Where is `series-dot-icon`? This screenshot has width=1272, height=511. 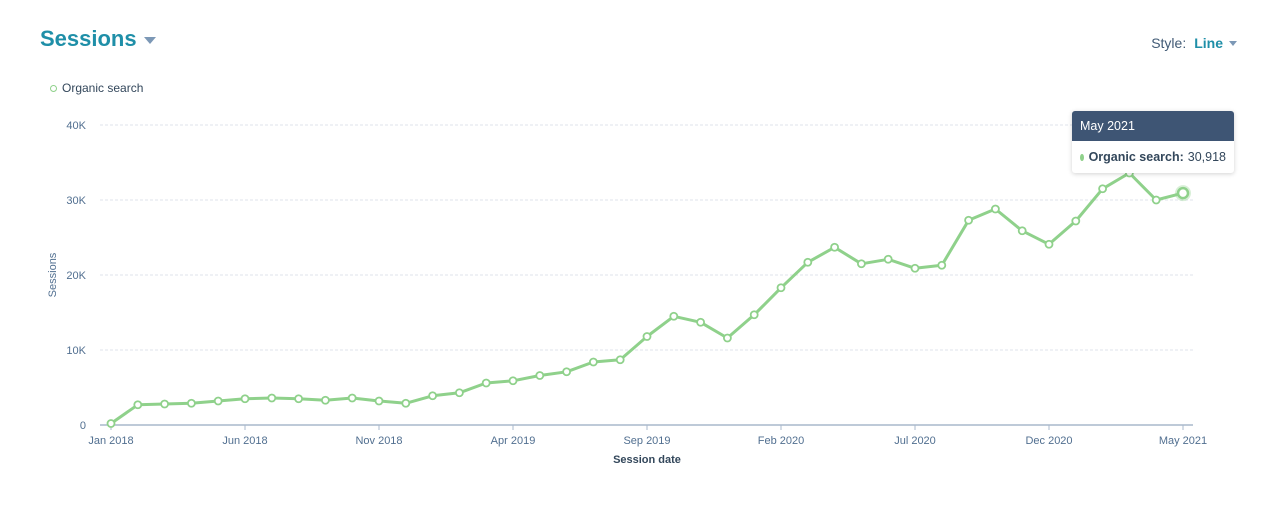
series-dot-icon is located at coordinates (1082, 157).